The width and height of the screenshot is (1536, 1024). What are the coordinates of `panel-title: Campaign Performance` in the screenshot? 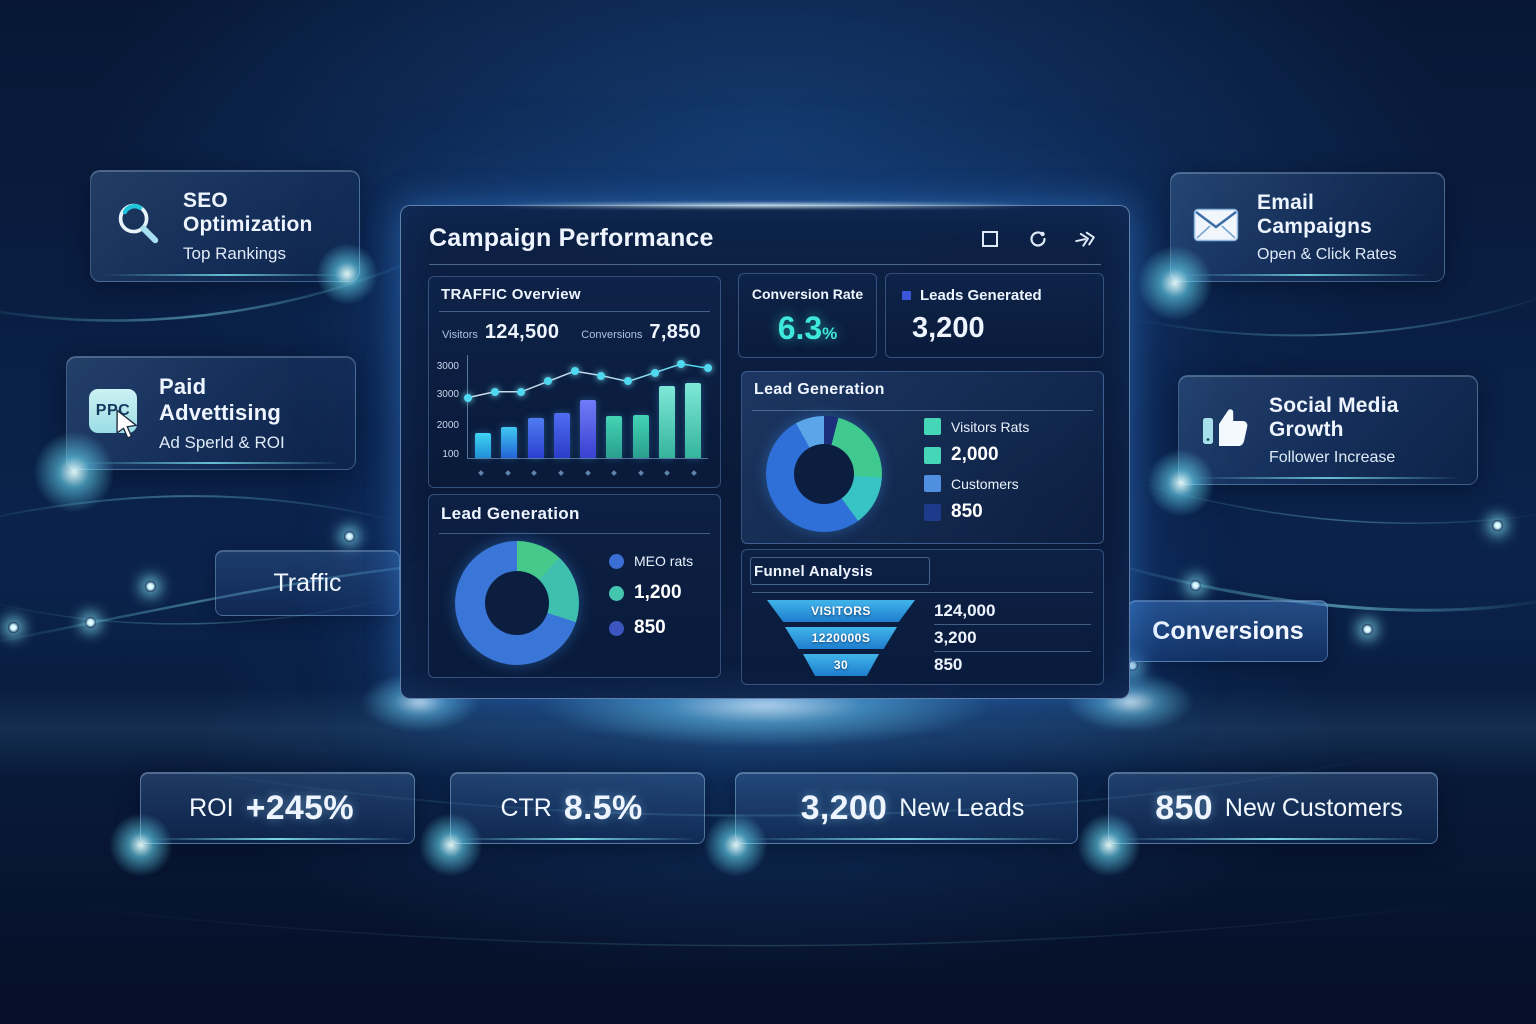 It's located at (571, 238).